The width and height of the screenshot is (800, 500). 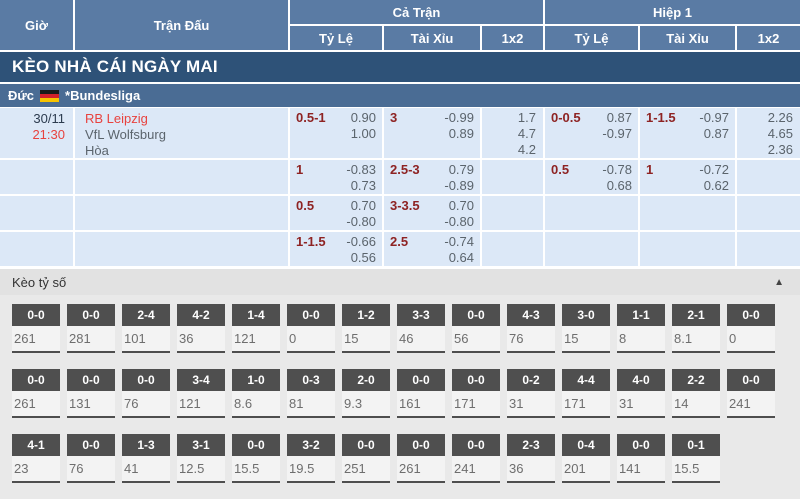 I want to click on score-cell: 3-0 15, so click(x=586, y=328).